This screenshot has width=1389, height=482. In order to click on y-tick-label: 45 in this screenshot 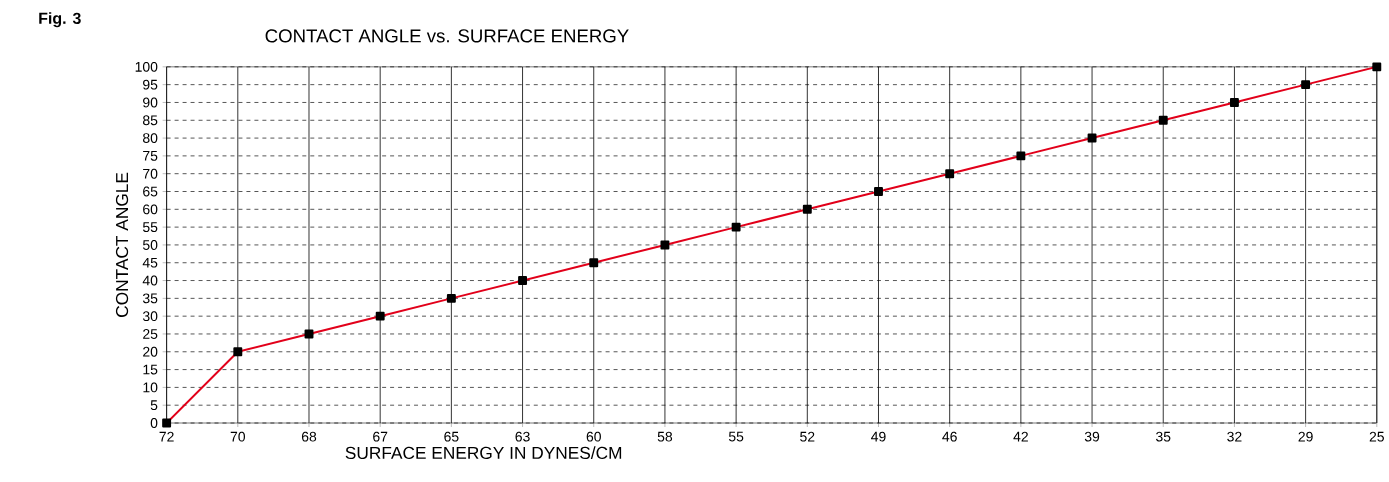, I will do `click(150, 262)`.